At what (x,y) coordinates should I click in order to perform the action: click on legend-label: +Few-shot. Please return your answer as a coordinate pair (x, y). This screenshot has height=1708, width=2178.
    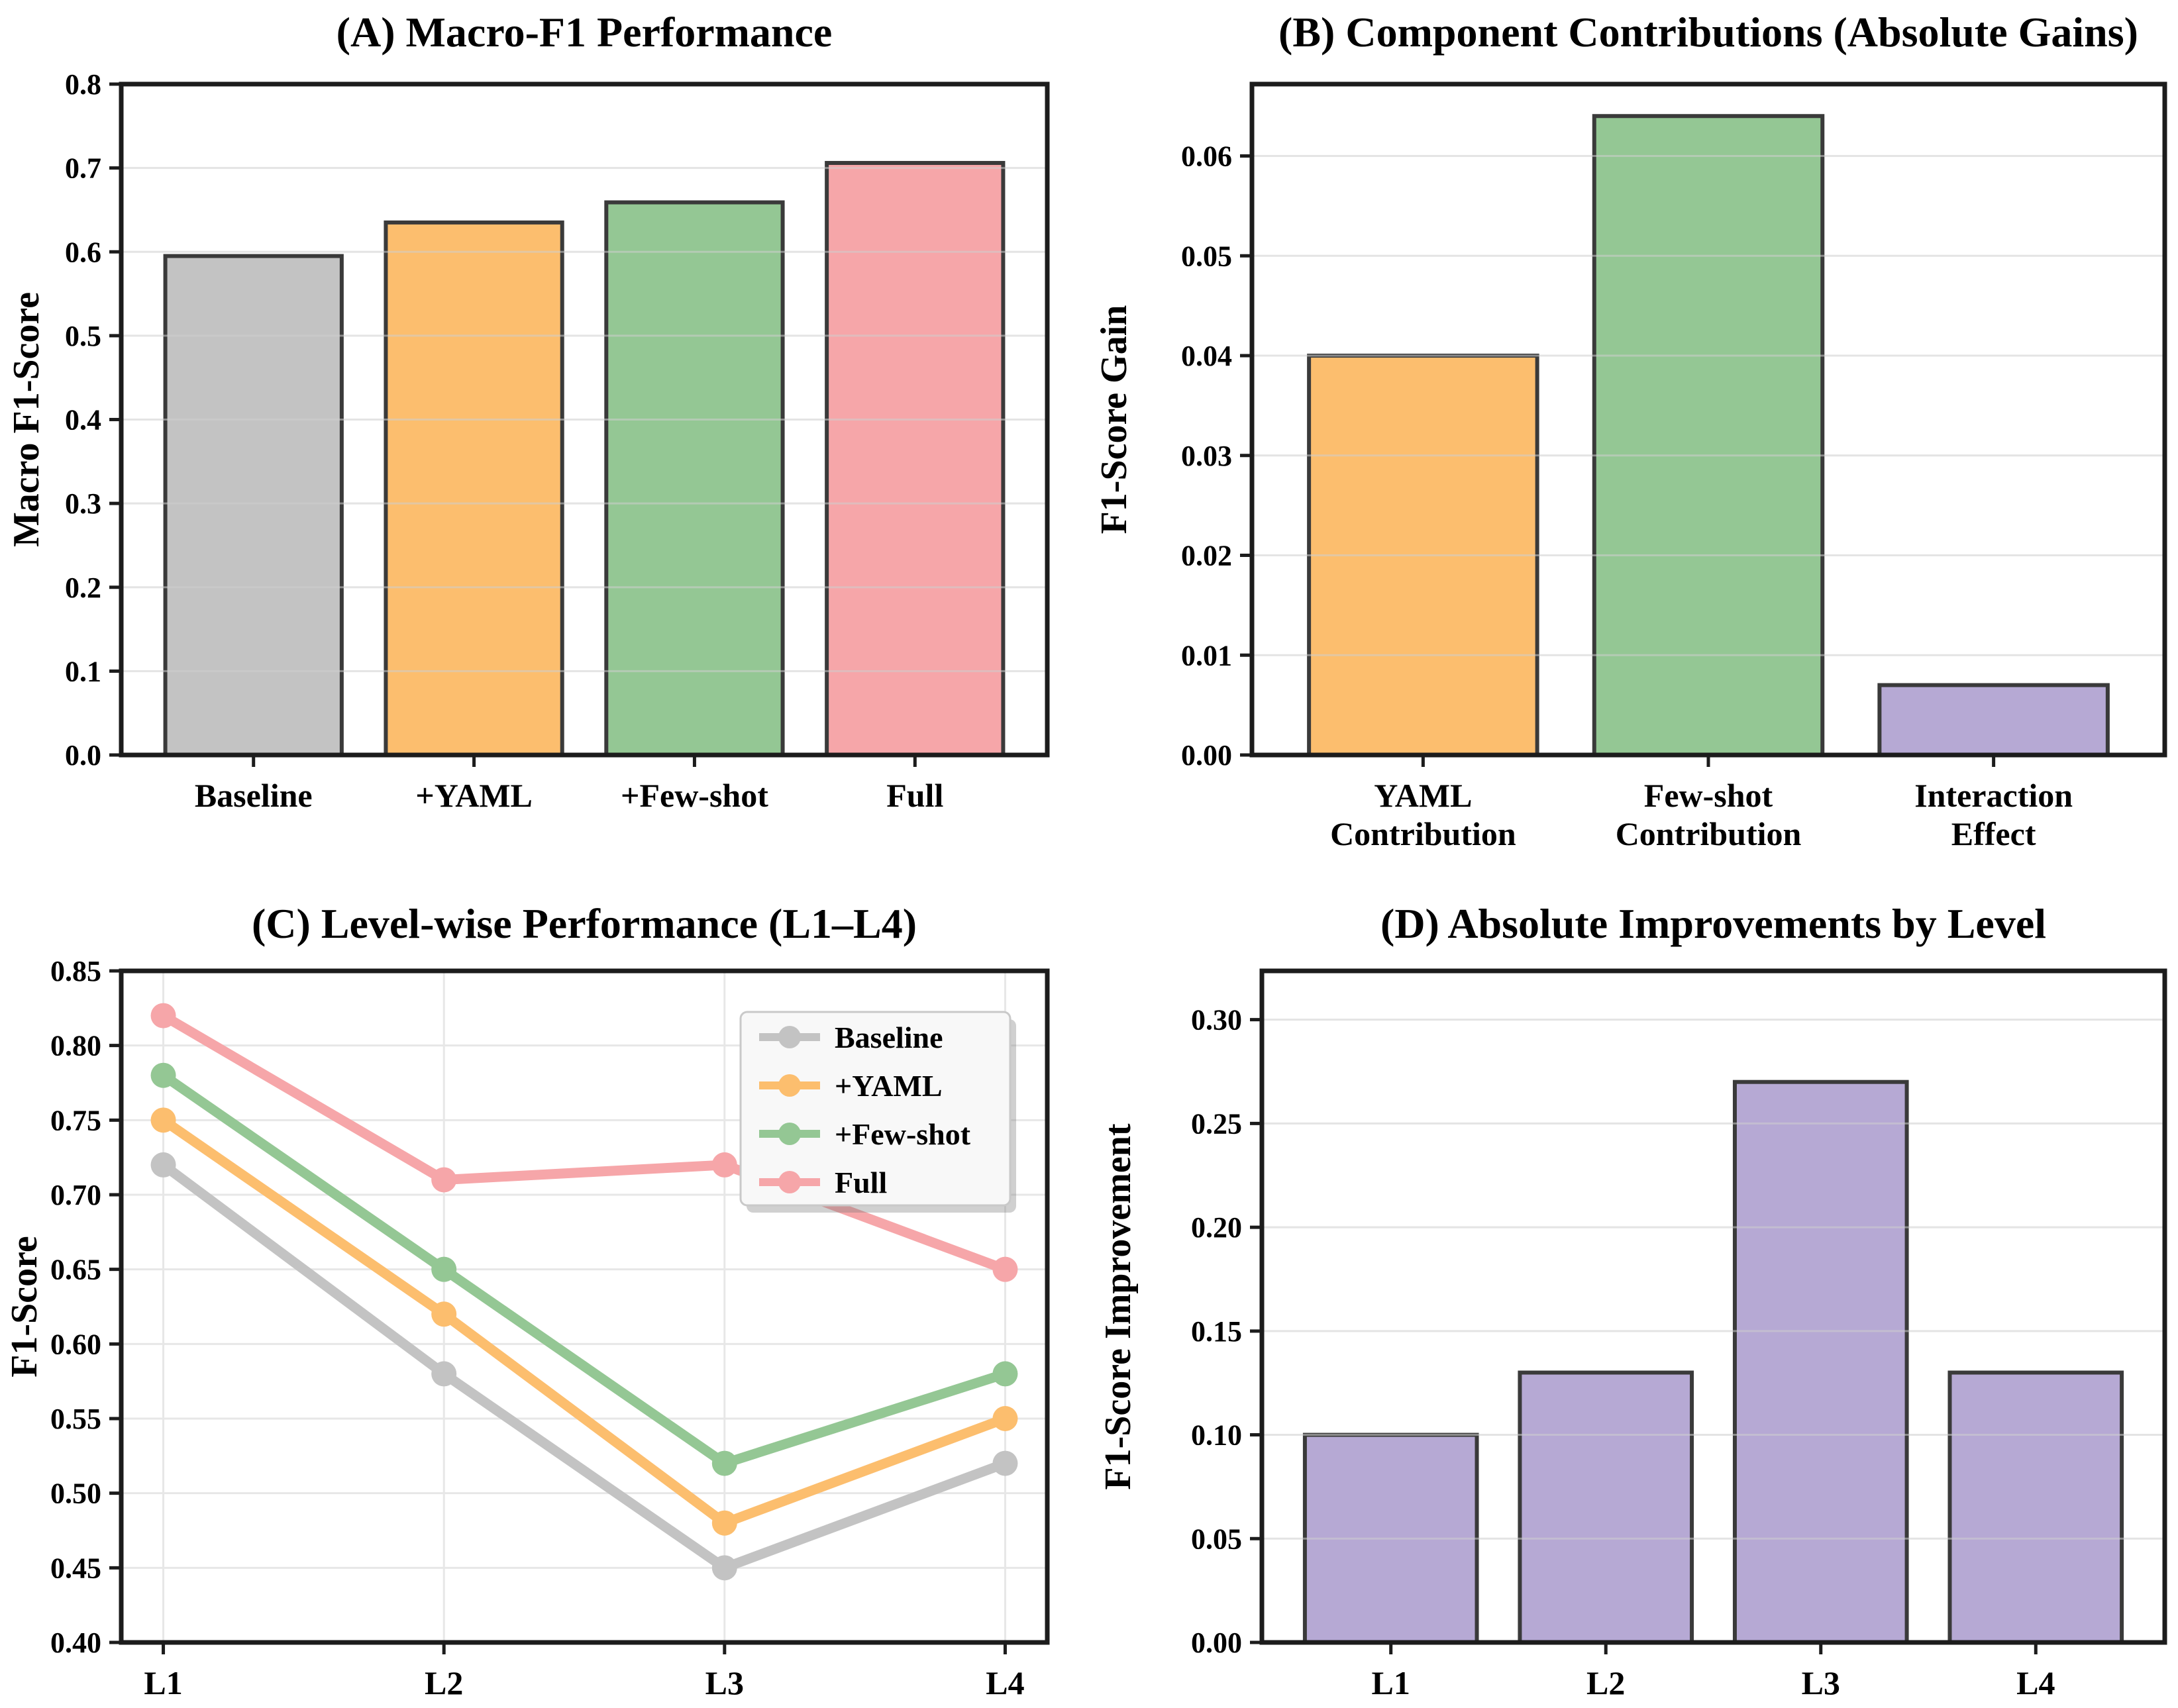
    Looking at the image, I should click on (903, 1134).